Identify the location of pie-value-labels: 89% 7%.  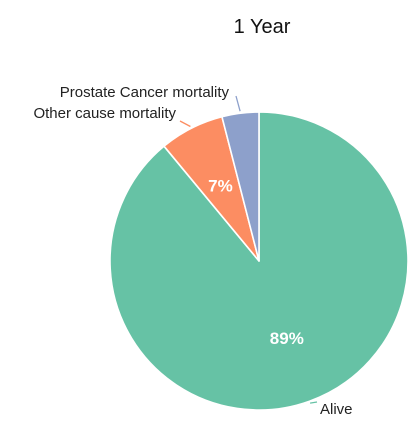
(256, 262).